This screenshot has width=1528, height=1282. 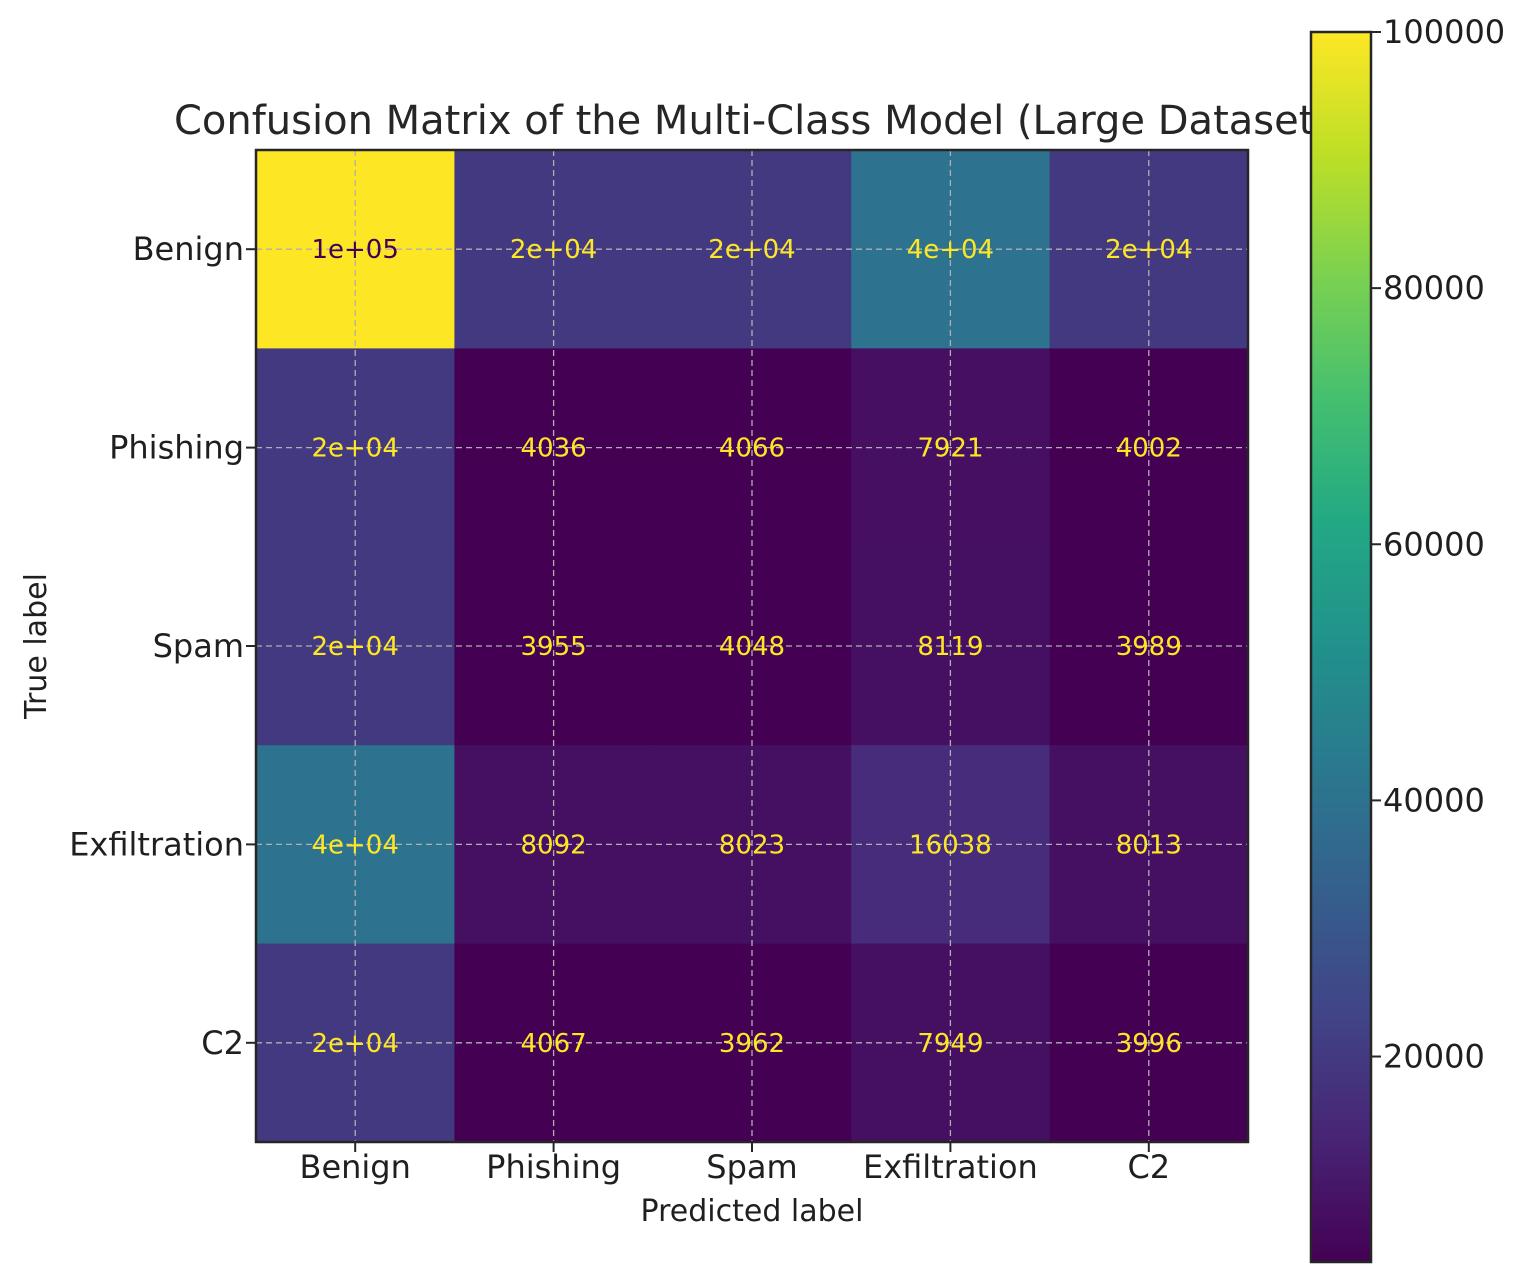 I want to click on cell-value-label: 1e+05, so click(x=354, y=250).